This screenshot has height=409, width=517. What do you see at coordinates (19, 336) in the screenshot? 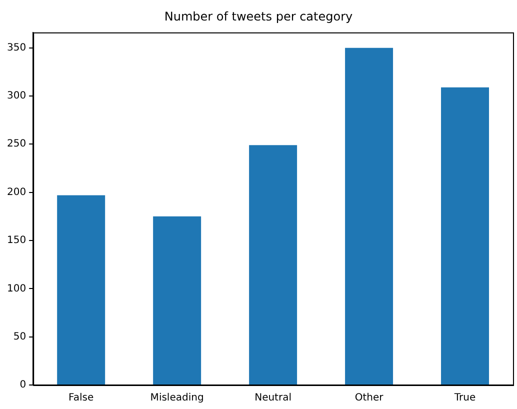
I see `y-tick-label: 50` at bounding box center [19, 336].